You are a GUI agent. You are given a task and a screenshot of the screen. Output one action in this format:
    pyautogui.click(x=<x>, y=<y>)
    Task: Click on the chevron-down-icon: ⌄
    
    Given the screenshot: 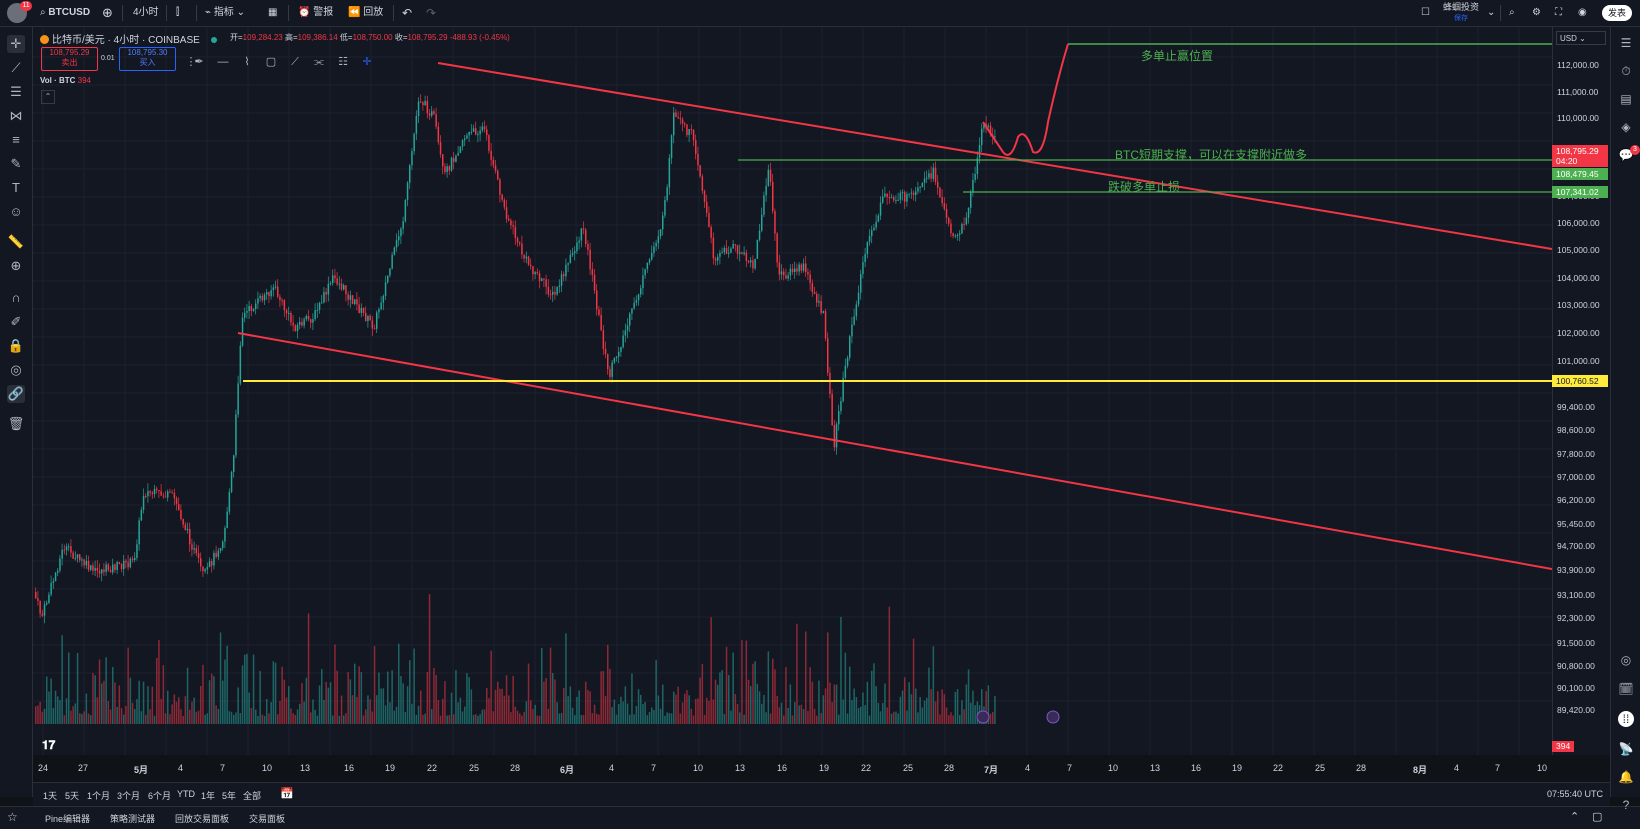 What is the action you would take?
    pyautogui.click(x=1491, y=12)
    